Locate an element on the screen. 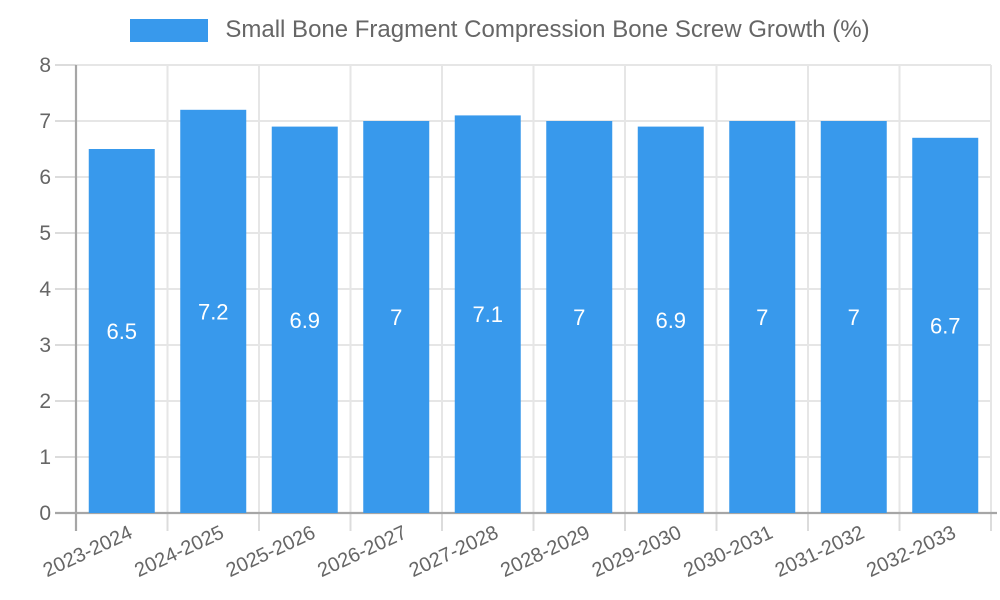 This screenshot has width=1000, height=600. bar-value-label: 7.2 is located at coordinates (213, 311).